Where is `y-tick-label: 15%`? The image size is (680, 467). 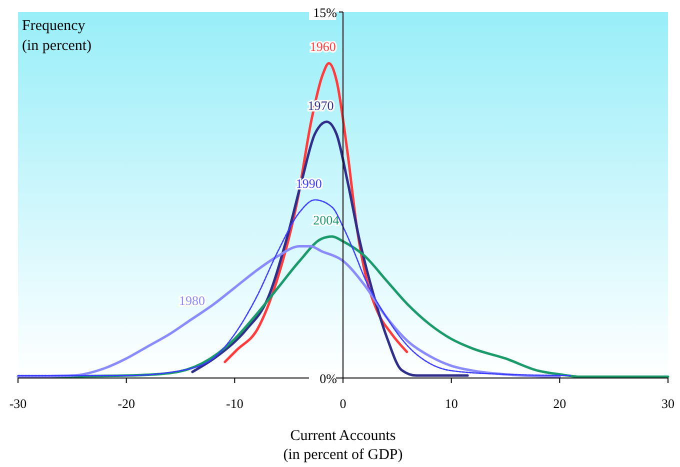
y-tick-label: 15% is located at coordinates (325, 12).